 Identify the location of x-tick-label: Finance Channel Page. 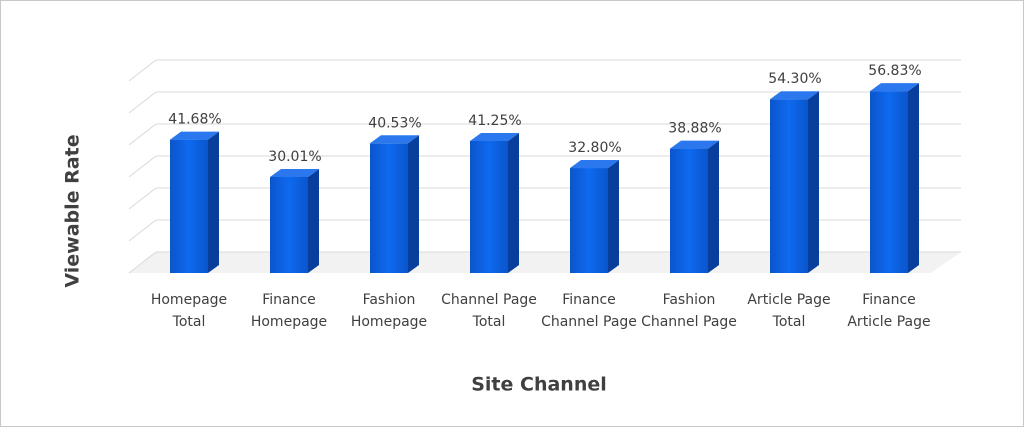
(589, 311).